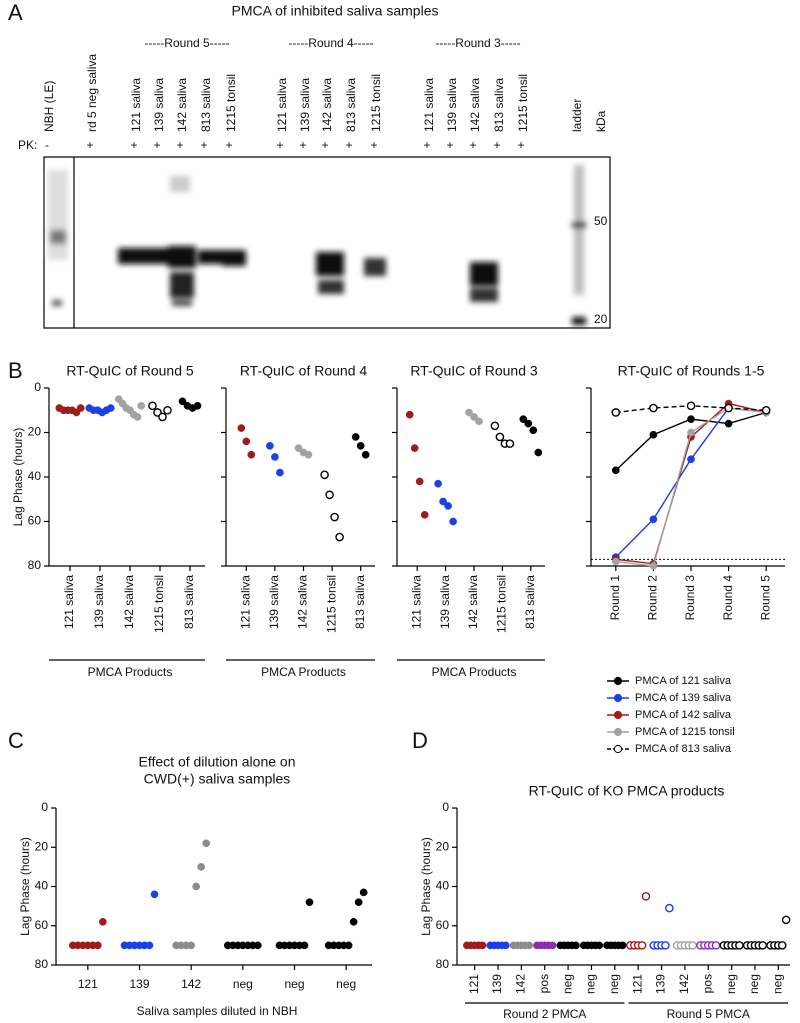 The height and width of the screenshot is (1023, 800). Describe the element at coordinates (707, 983) in the screenshot. I see `x-tick-label: pos` at that location.